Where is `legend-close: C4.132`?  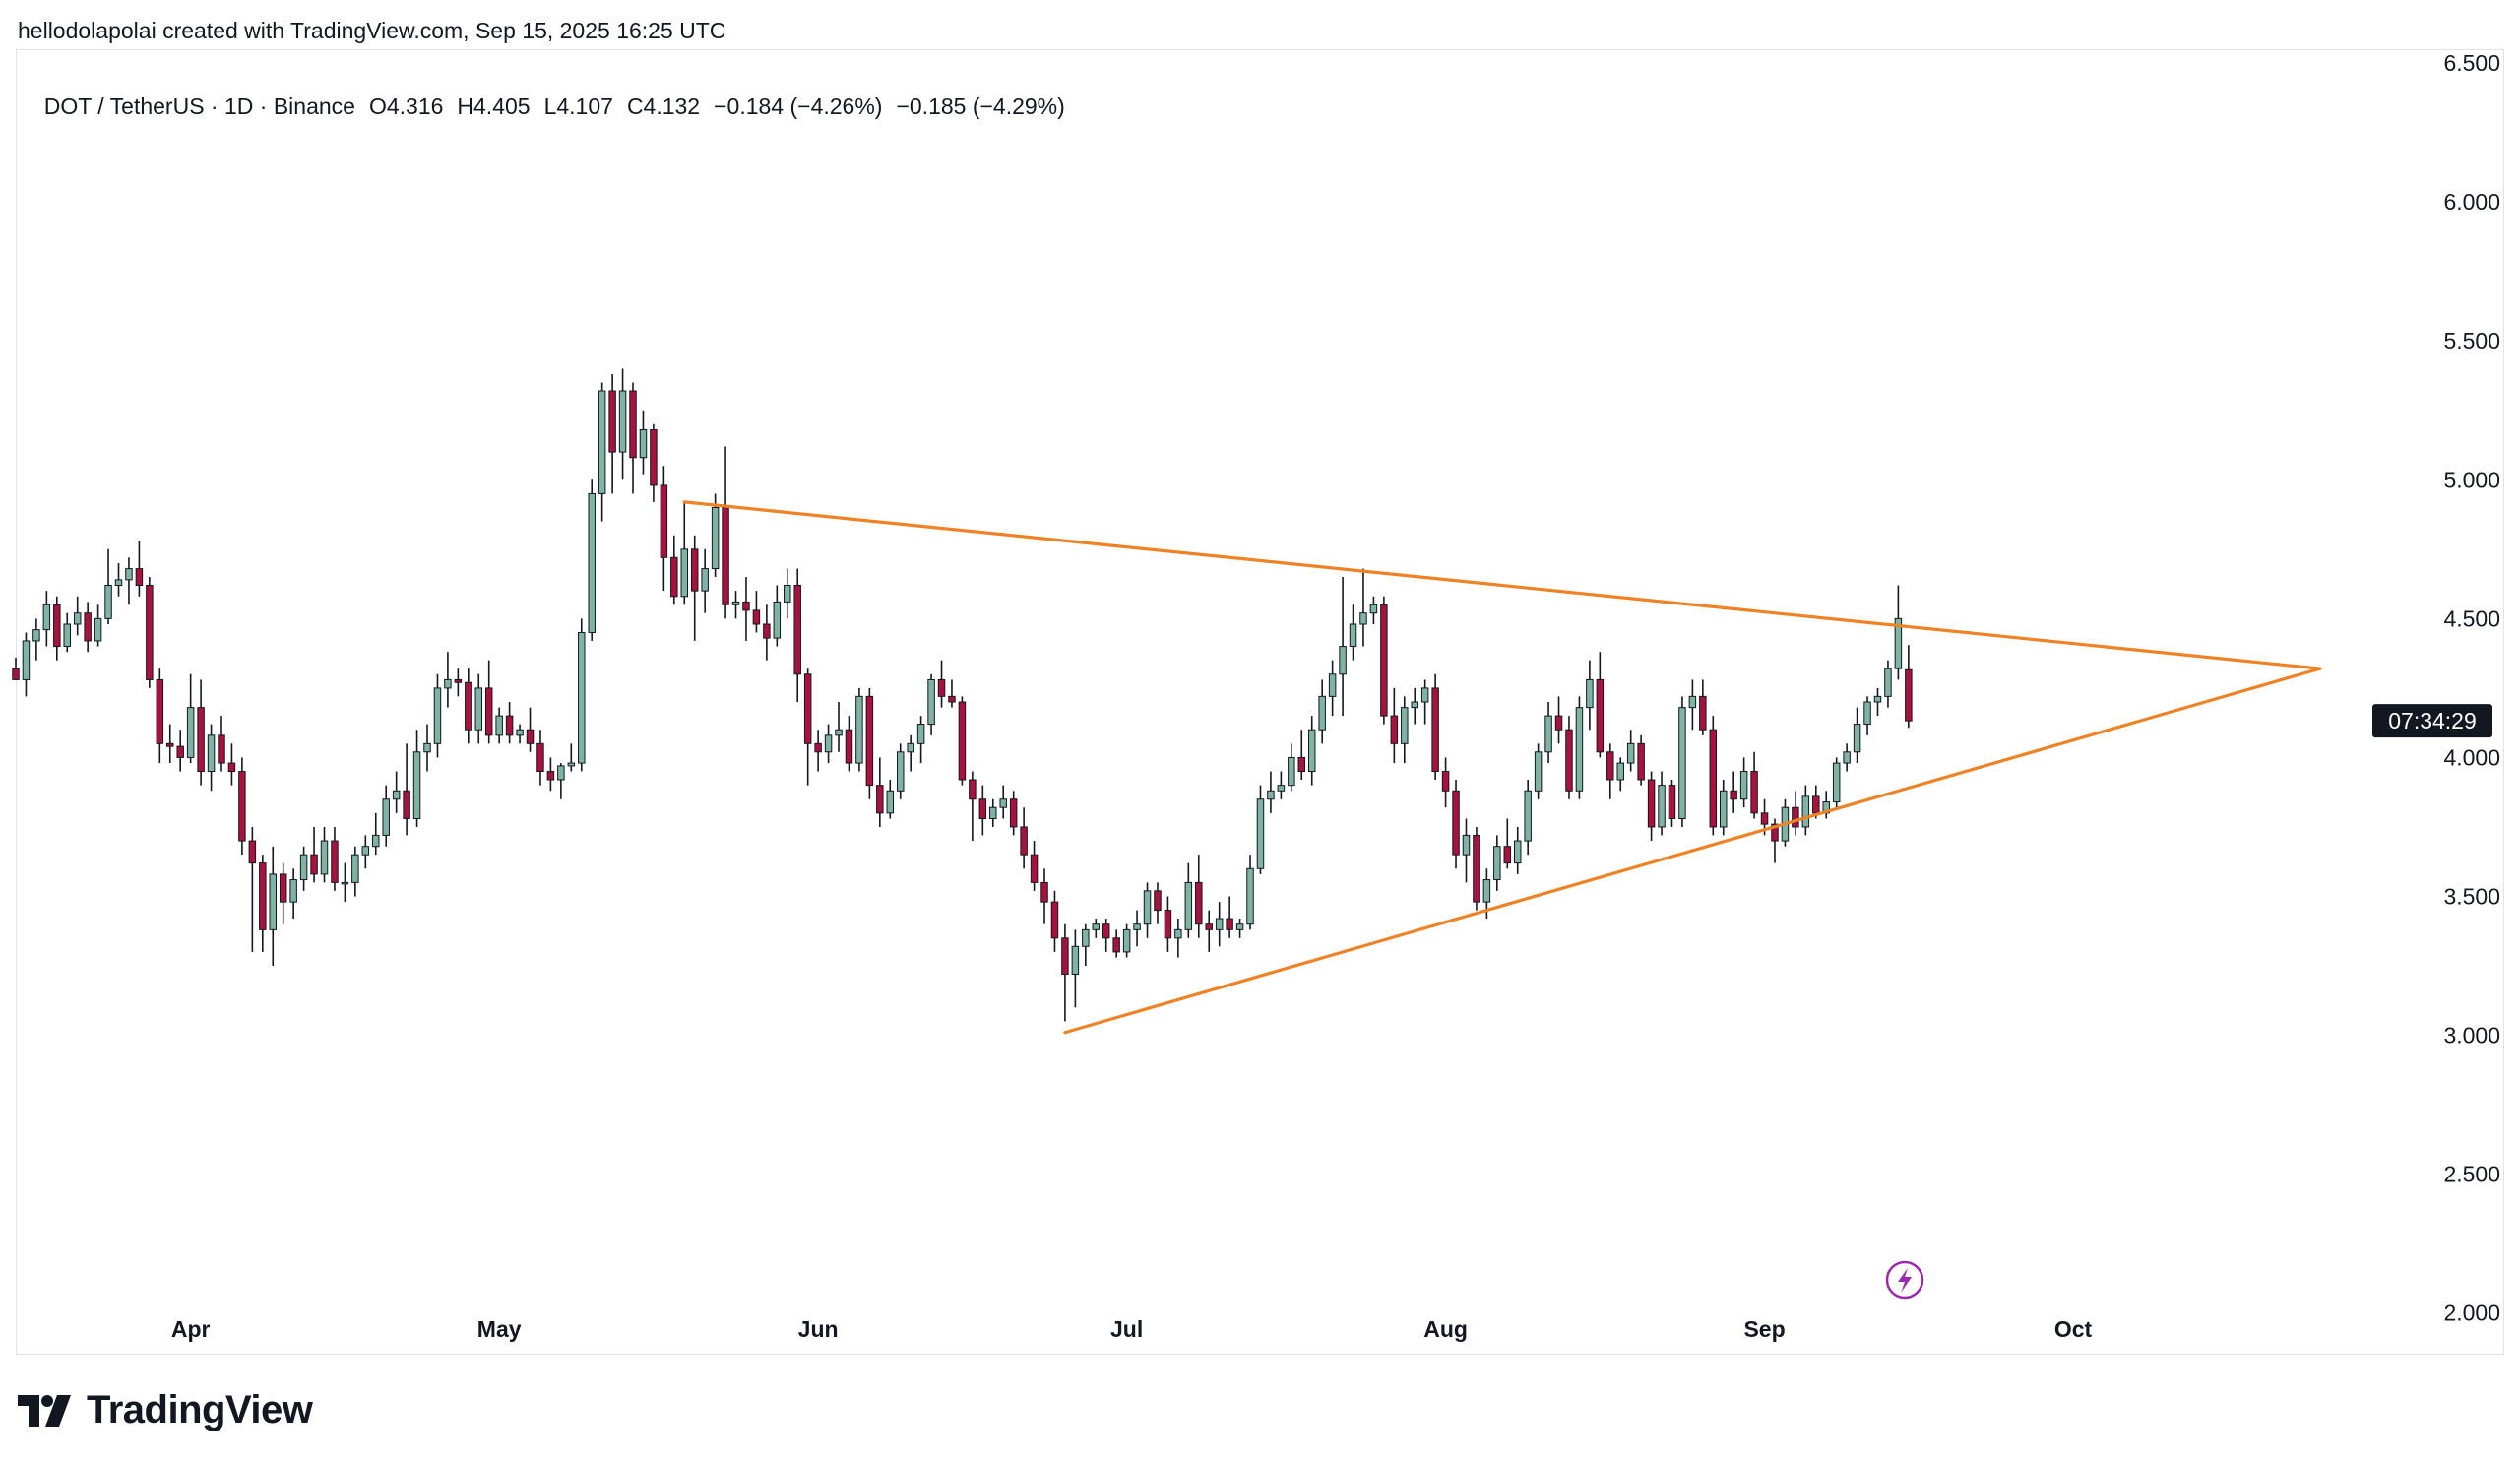
legend-close: C4.132 is located at coordinates (663, 106).